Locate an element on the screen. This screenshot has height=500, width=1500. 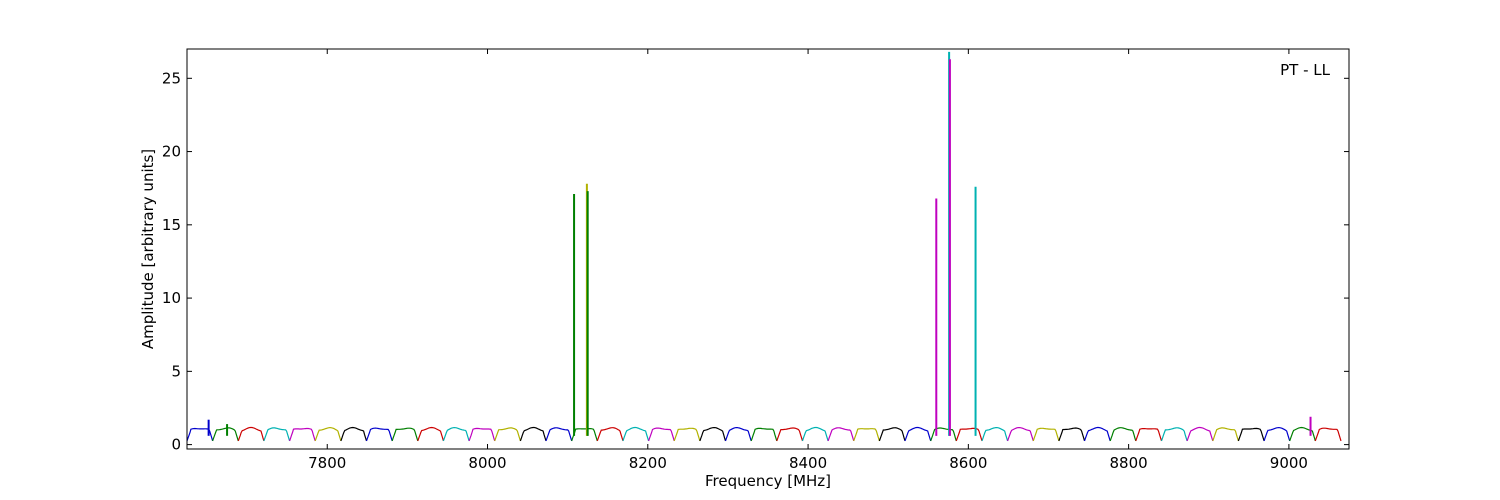
y-tick-label: 15 is located at coordinates (171, 225).